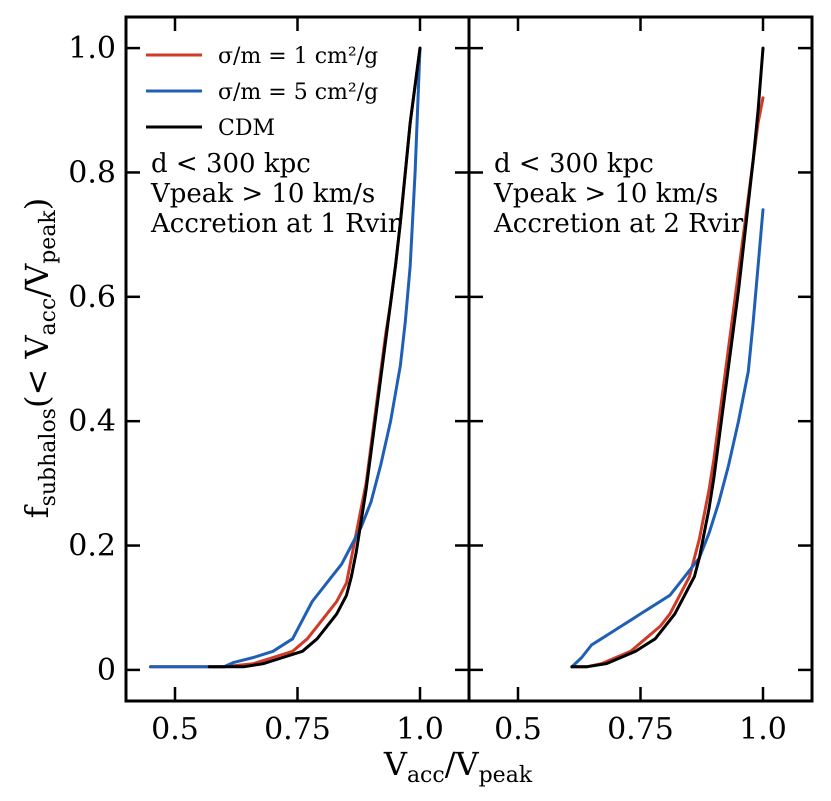  What do you see at coordinates (298, 92) in the screenshot?
I see `legend-label-1: σ/m = 5 cm²/g` at bounding box center [298, 92].